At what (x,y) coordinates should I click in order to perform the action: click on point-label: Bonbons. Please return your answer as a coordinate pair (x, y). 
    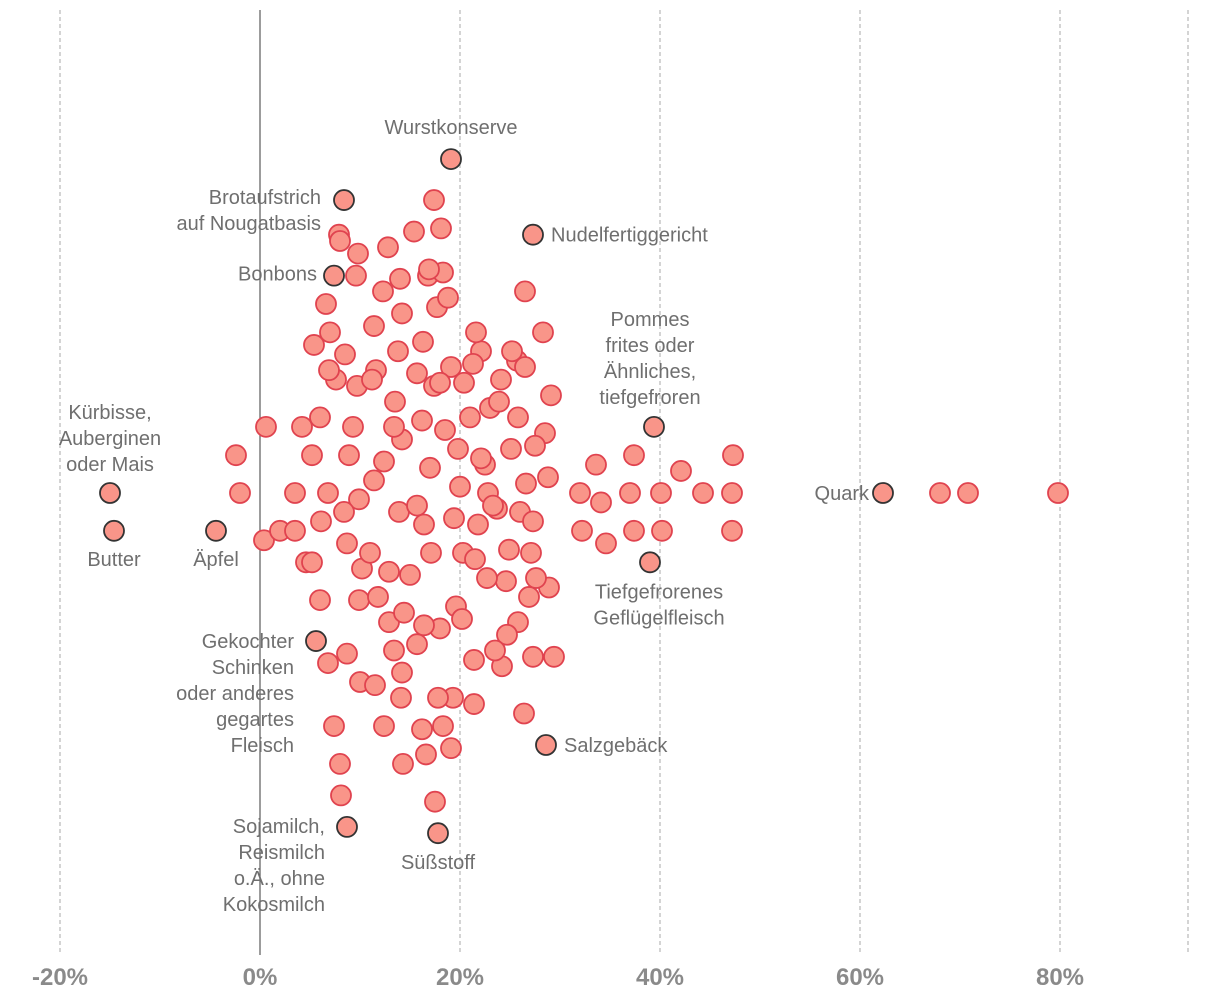
    Looking at the image, I should click on (277, 275).